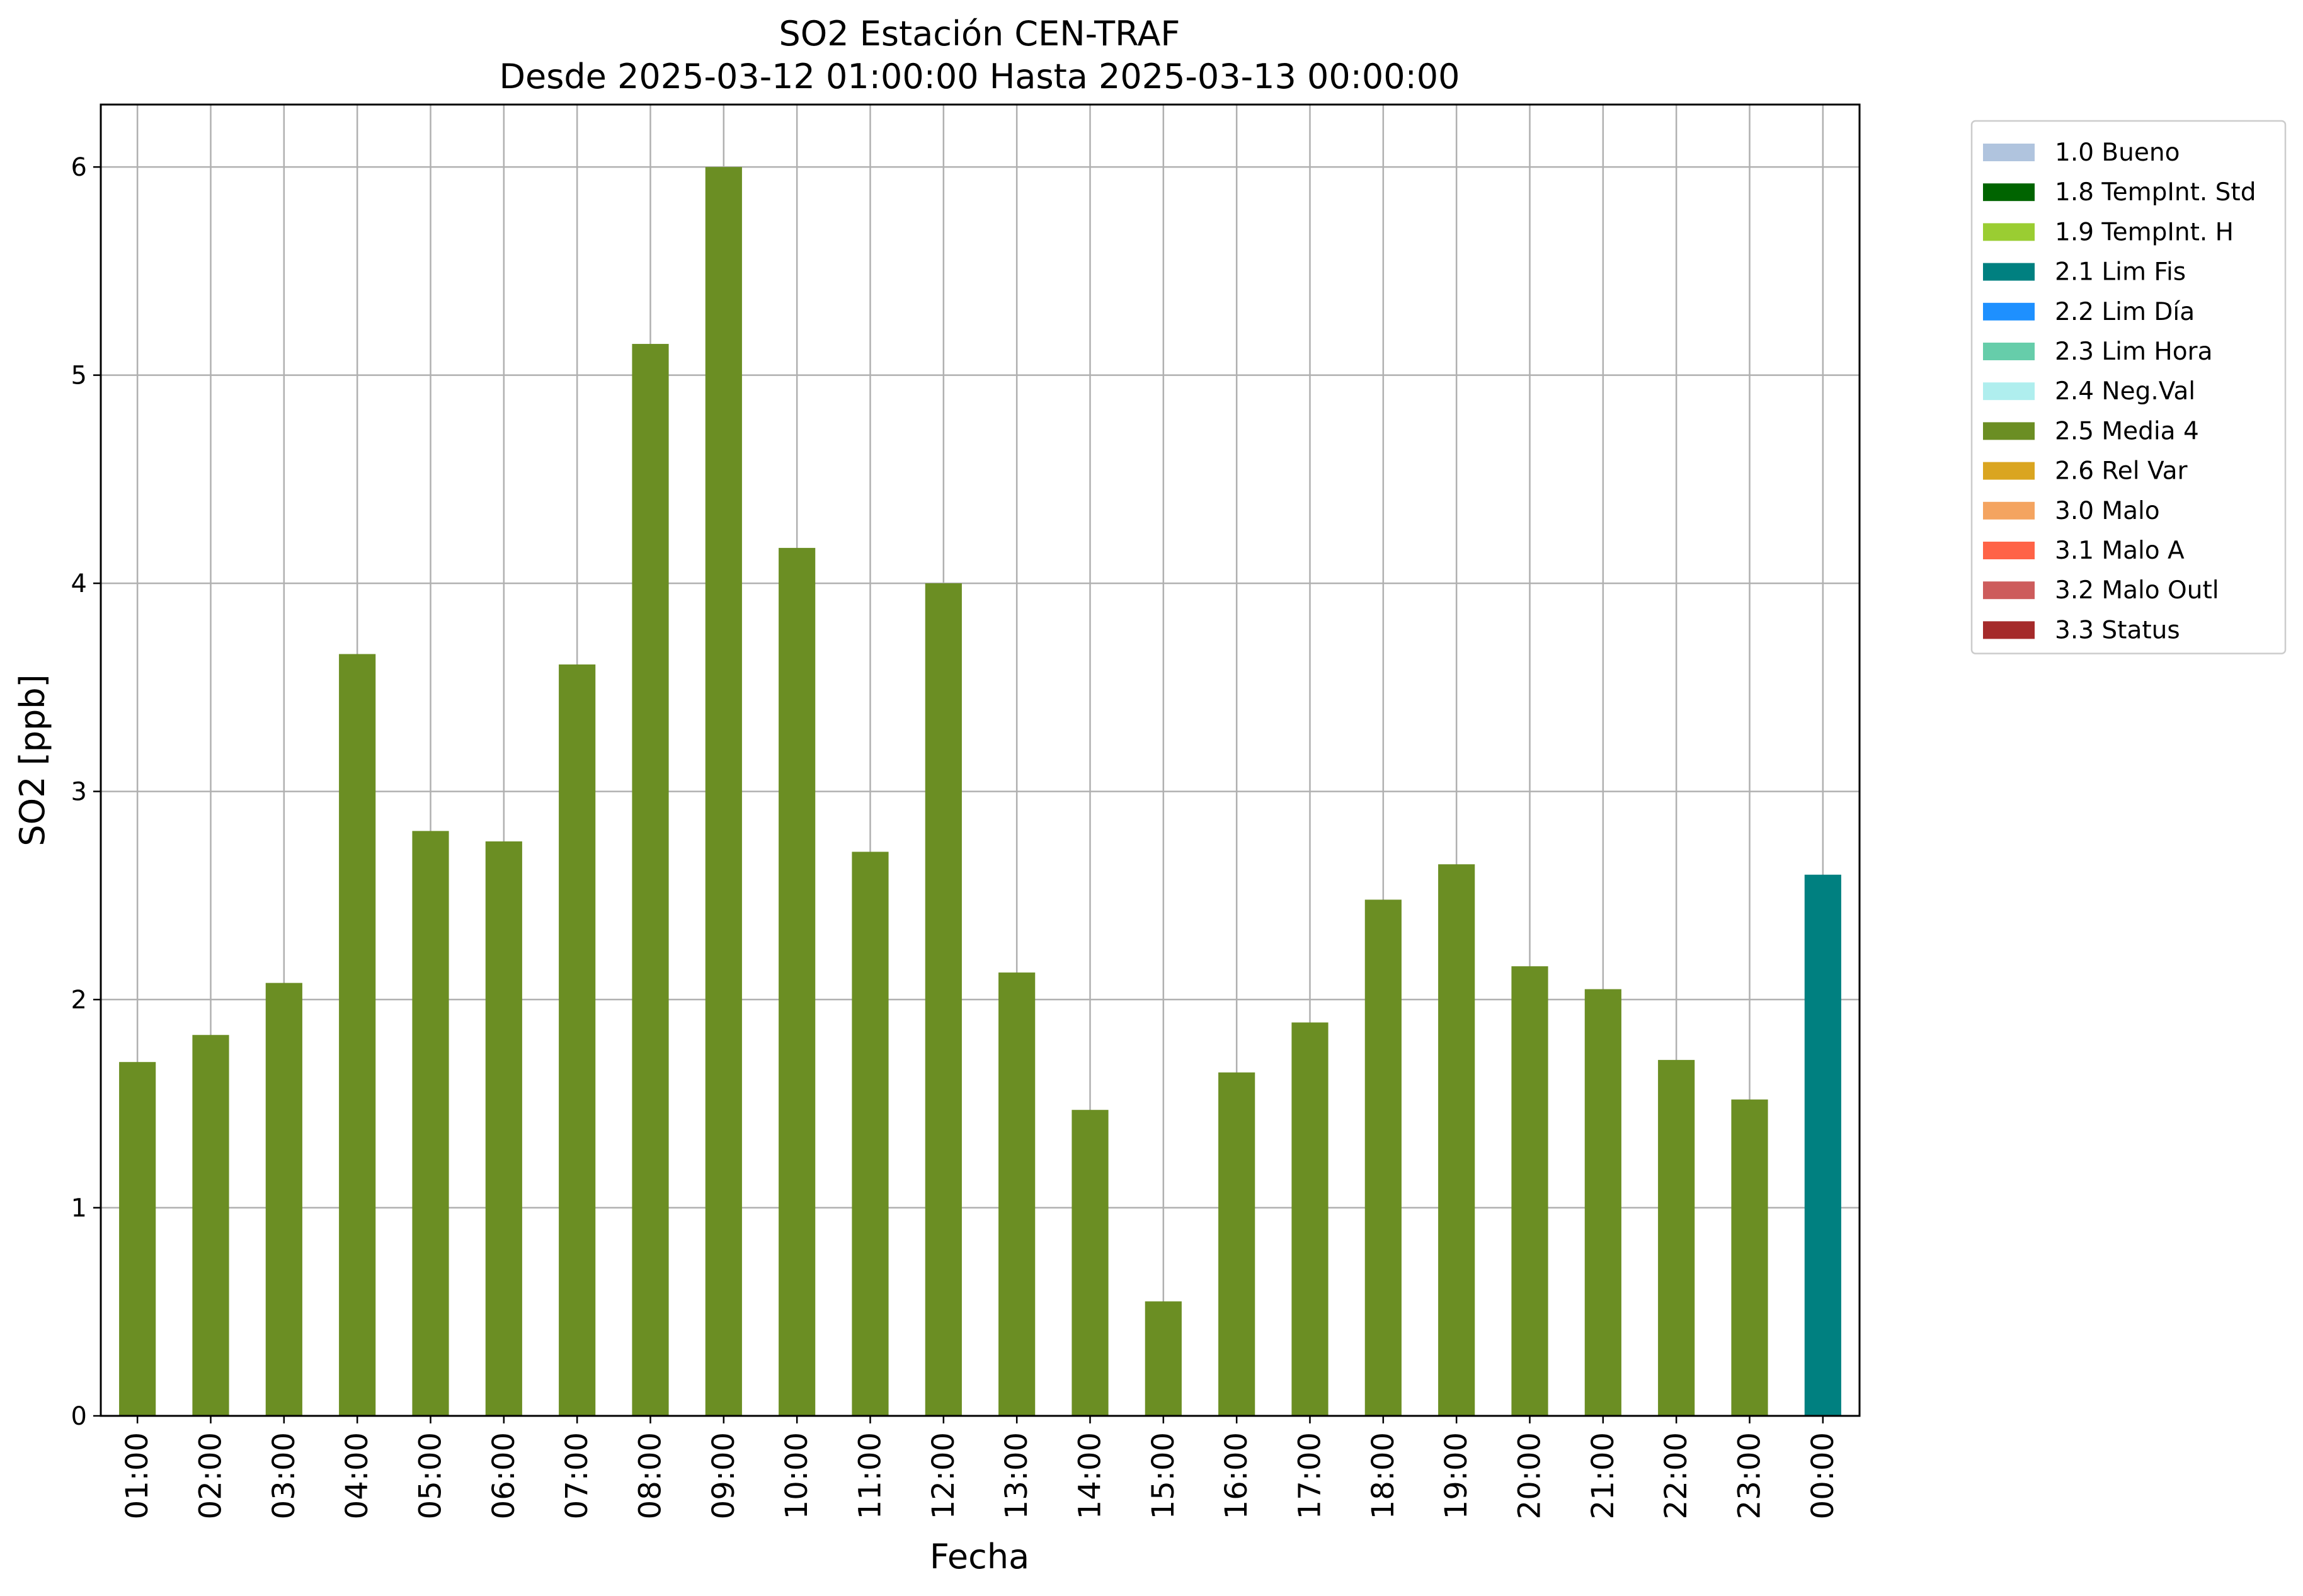 The image size is (2303, 1596). I want to click on x-tick-label: 10:00, so click(796, 1475).